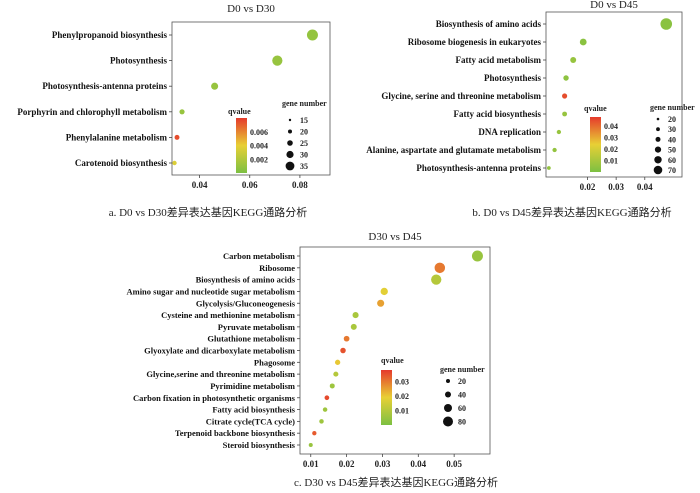  Describe the element at coordinates (274, 362) in the screenshot. I see `pathway-label: Phagosome` at that location.